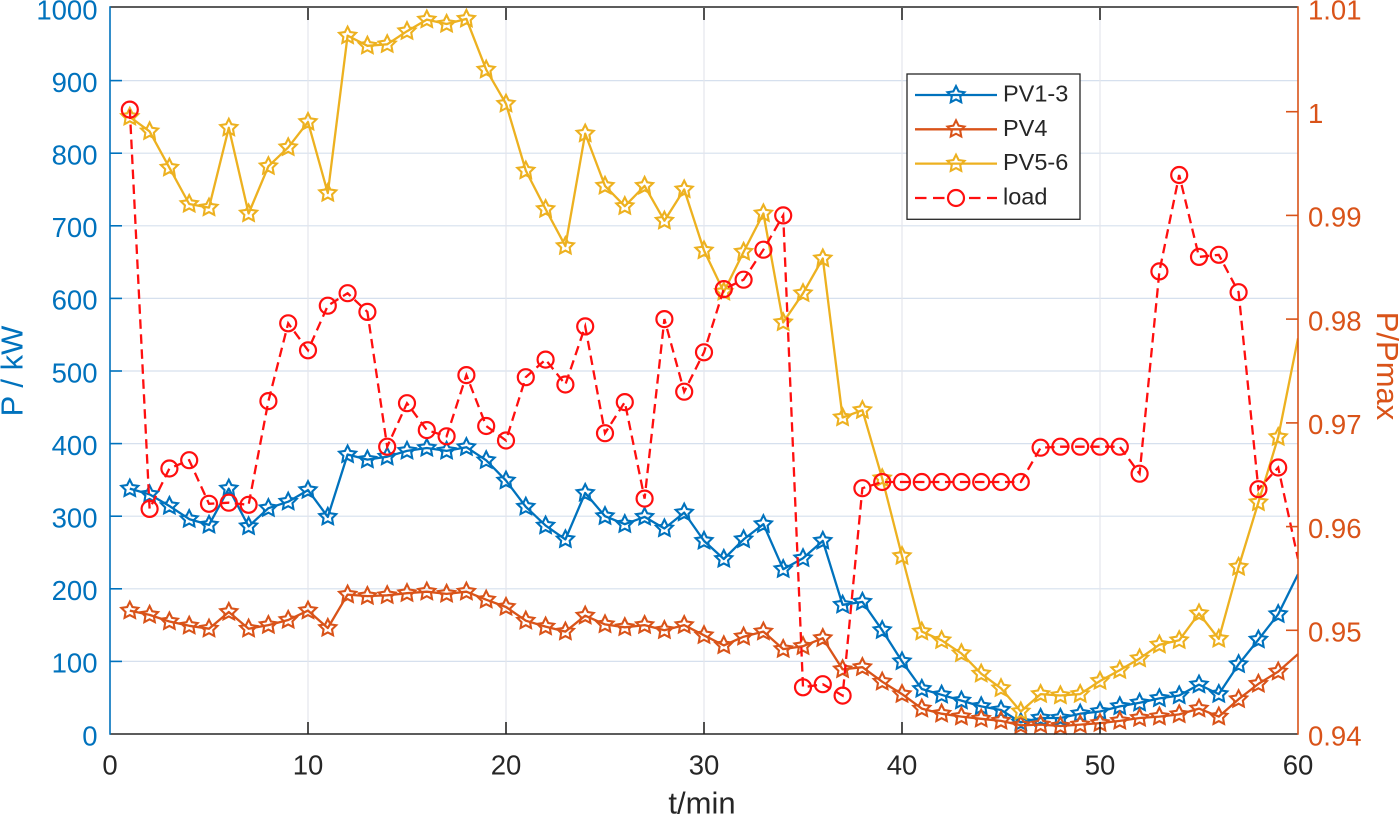  What do you see at coordinates (1335, 632) in the screenshot?
I see `svg-text: 0.95` at bounding box center [1335, 632].